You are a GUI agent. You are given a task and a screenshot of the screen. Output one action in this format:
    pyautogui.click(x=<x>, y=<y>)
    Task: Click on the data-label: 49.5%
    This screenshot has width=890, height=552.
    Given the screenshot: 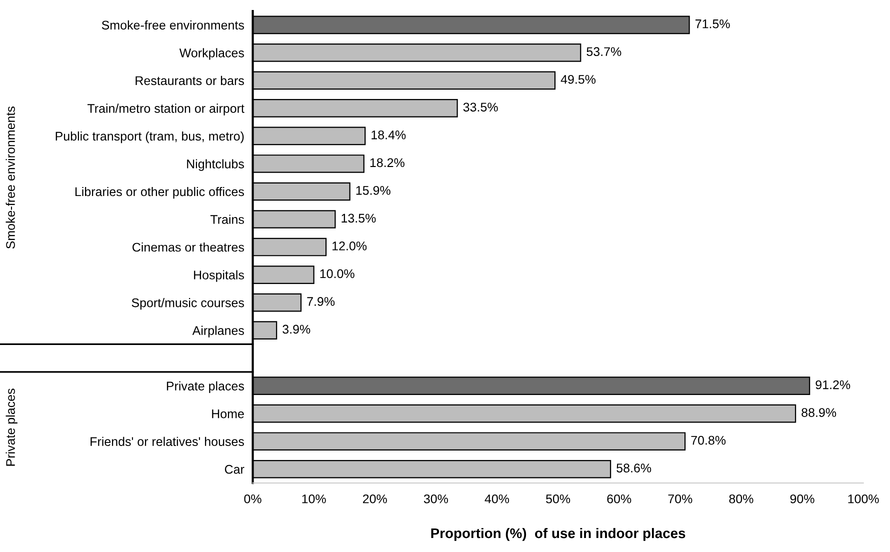 What is the action you would take?
    pyautogui.click(x=578, y=79)
    